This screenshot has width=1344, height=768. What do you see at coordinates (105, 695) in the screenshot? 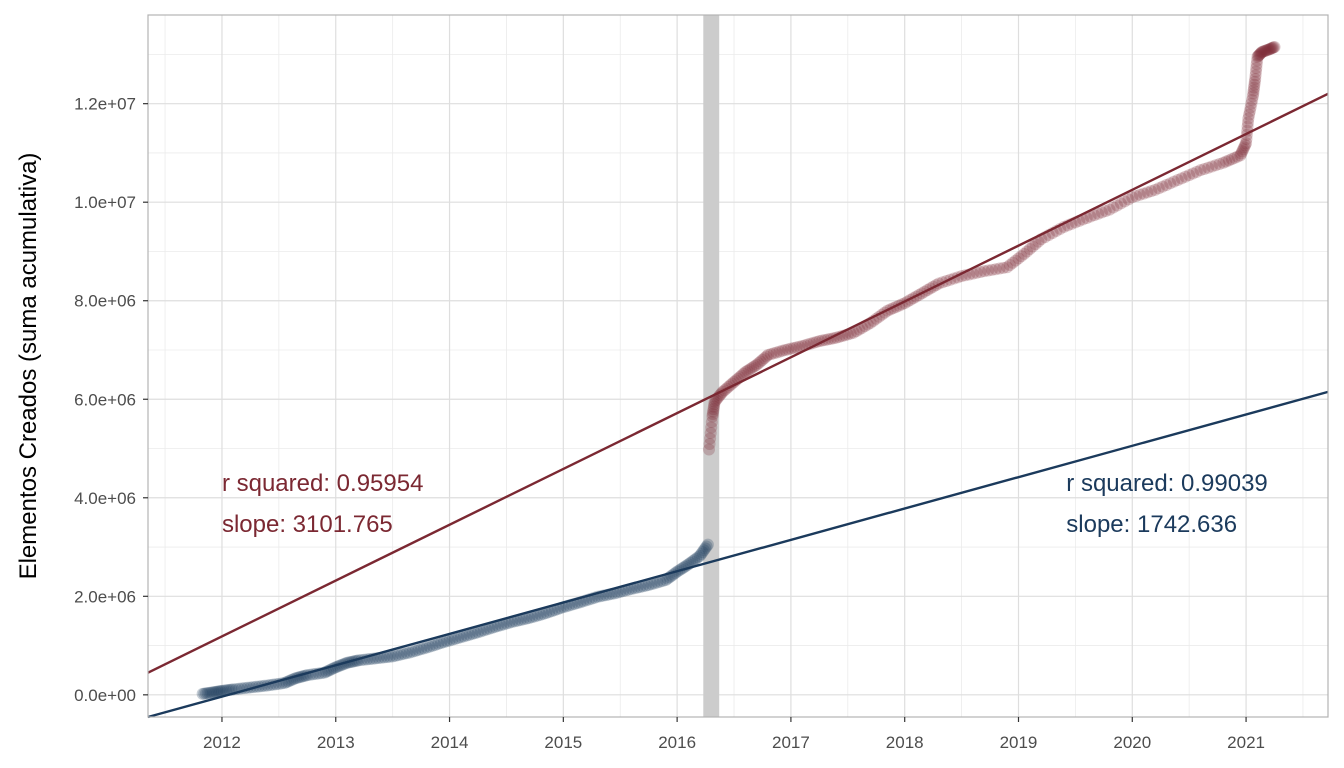
I see `y-tick-label: 0.0e+00` at bounding box center [105, 695].